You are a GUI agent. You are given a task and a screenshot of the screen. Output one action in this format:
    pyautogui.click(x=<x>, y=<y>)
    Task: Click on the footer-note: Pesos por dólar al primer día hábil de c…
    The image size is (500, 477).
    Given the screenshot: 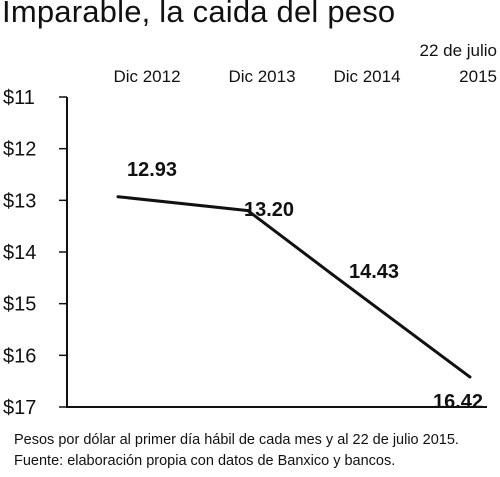 What is the action you would take?
    pyautogui.click(x=236, y=440)
    